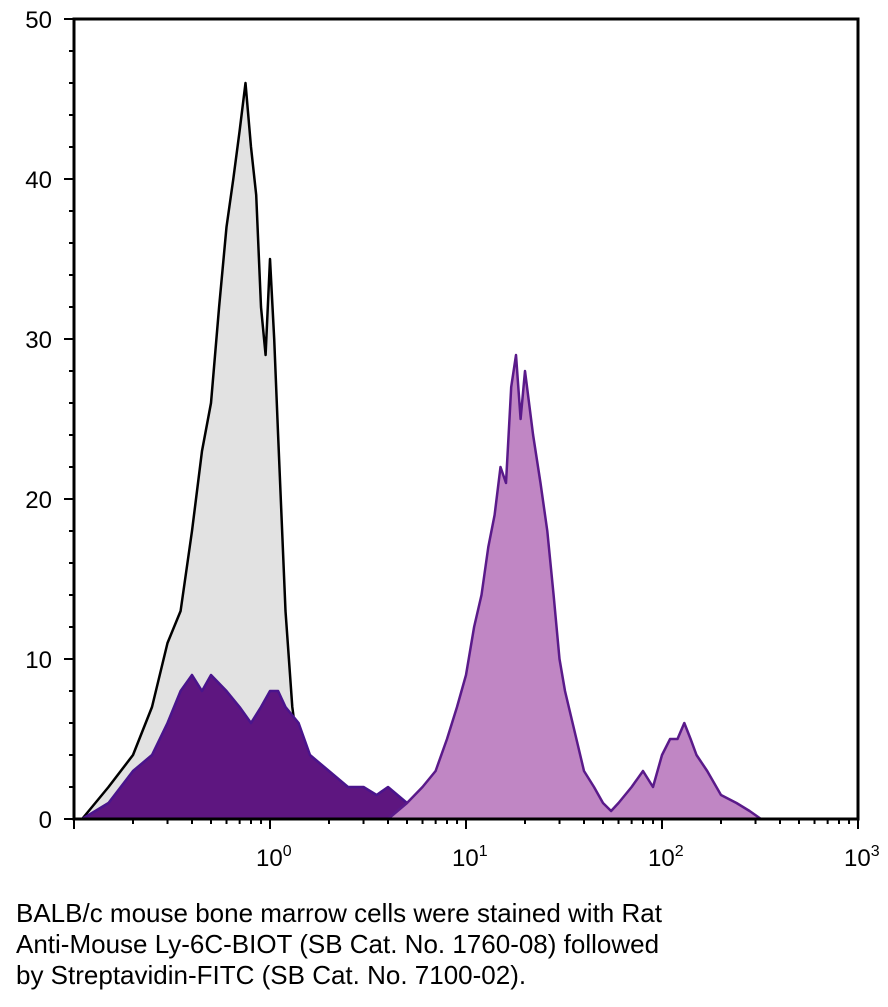  I want to click on x-tick-label: 10⁰, so click(274, 857).